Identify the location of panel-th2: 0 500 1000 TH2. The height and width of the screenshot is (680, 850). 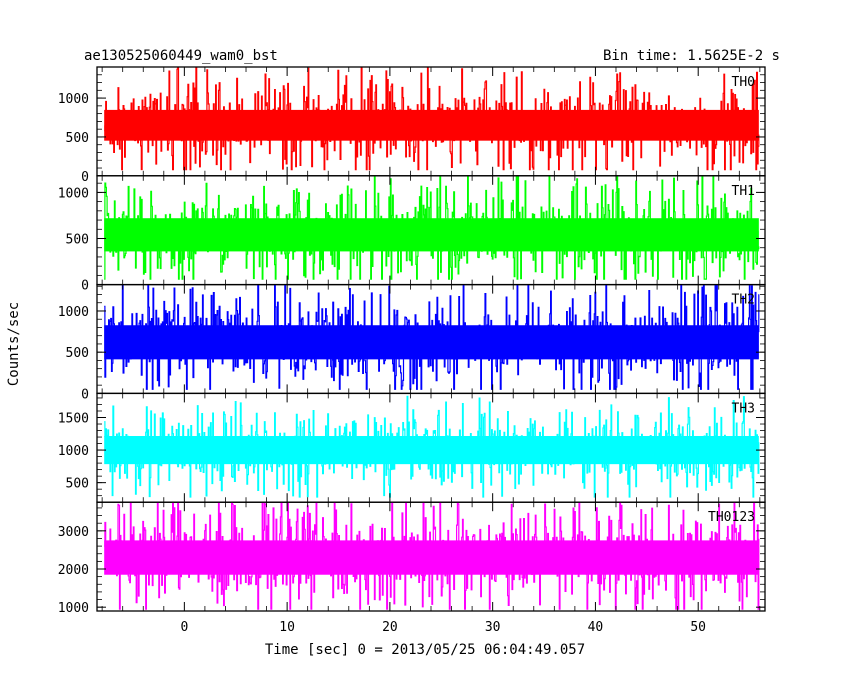
(412, 342).